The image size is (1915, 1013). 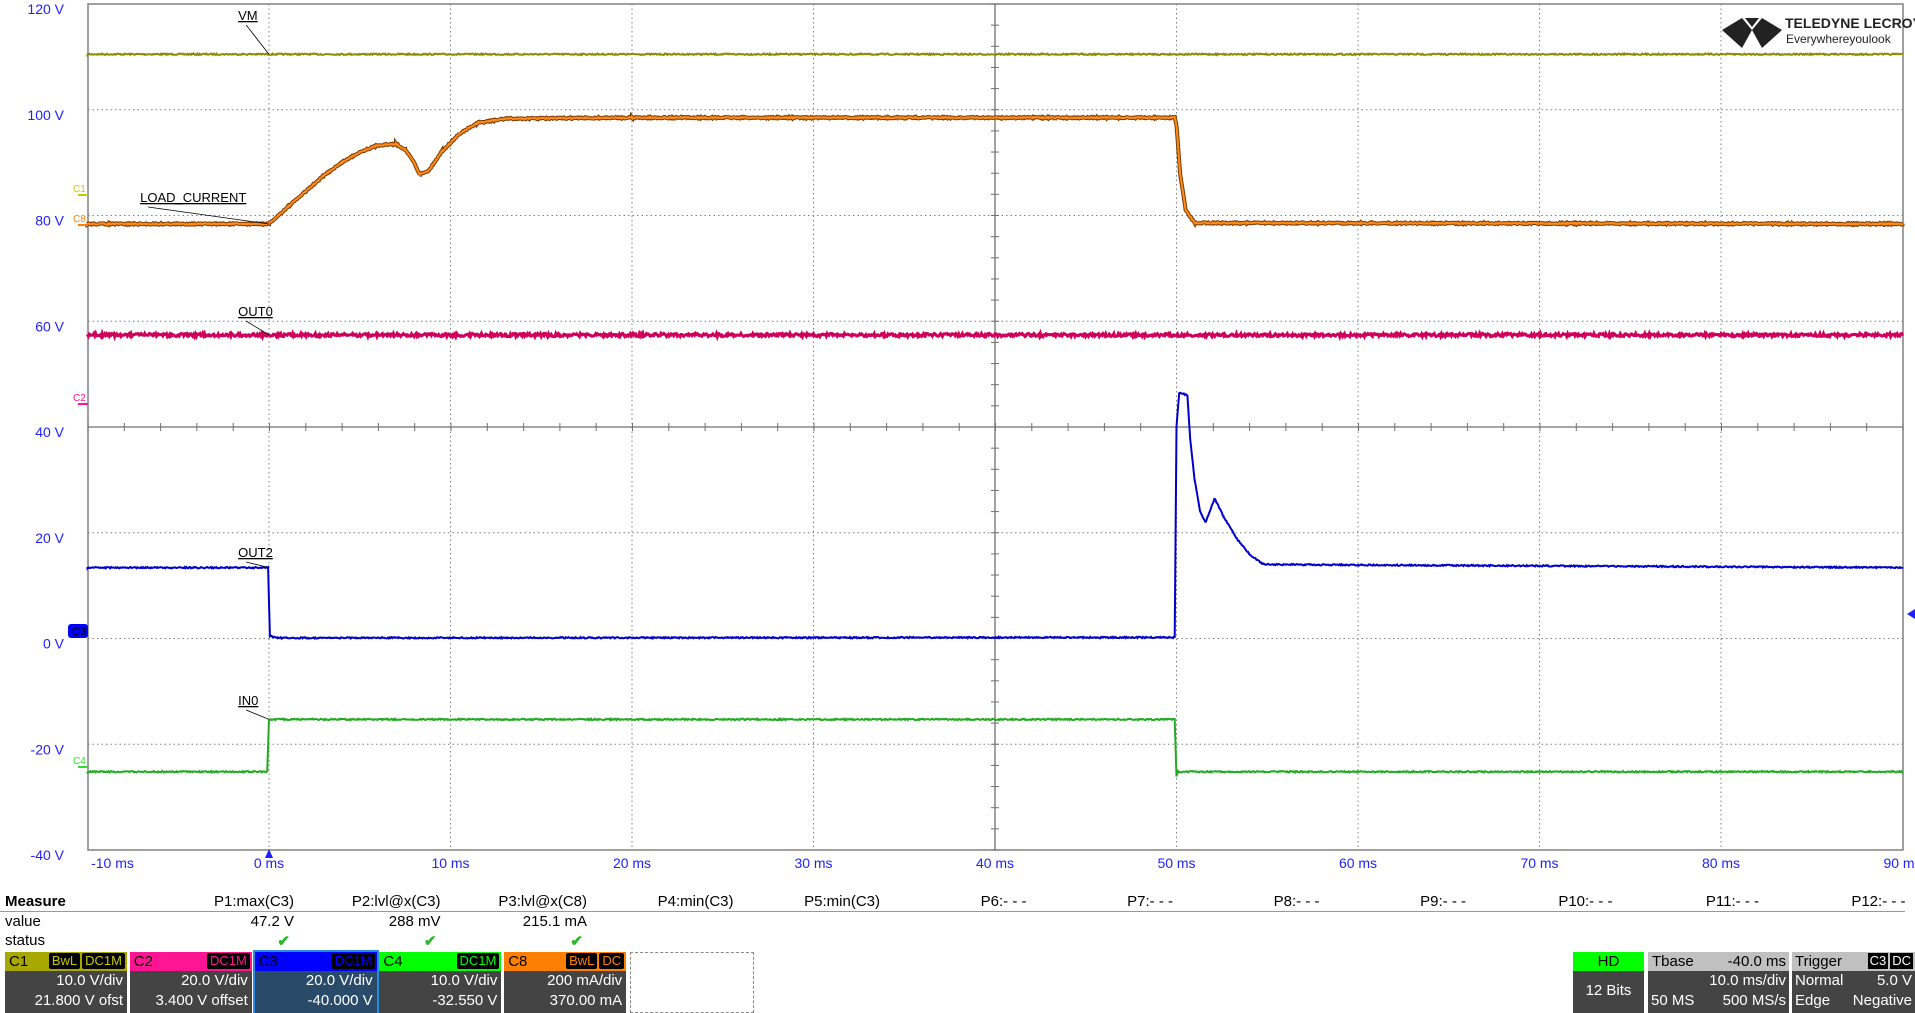 What do you see at coordinates (112, 863) in the screenshot?
I see `x-tick-label: -10 ms` at bounding box center [112, 863].